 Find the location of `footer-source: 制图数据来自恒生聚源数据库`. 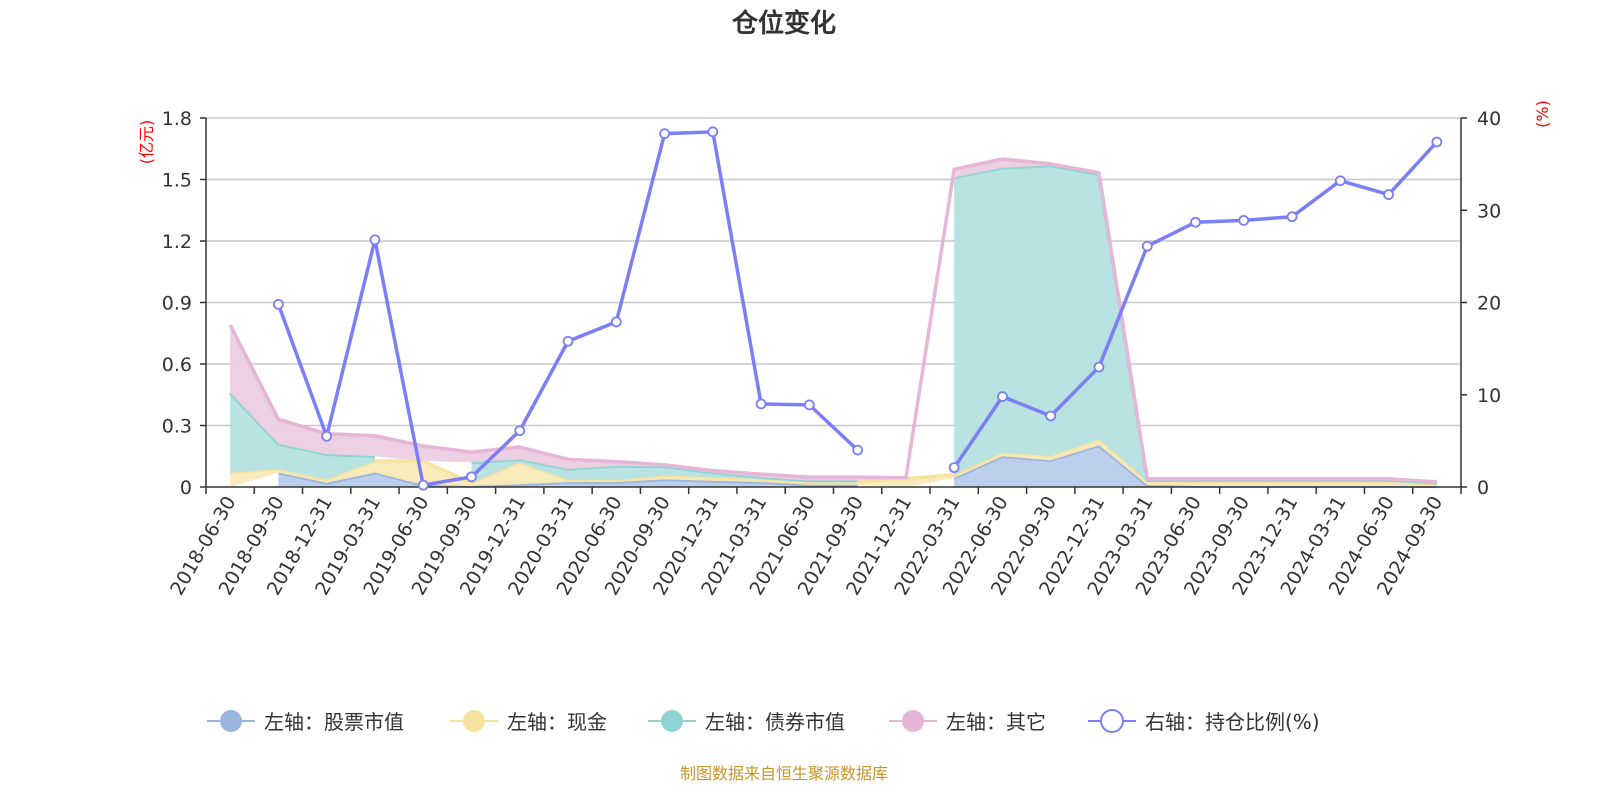

footer-source: 制图数据来自恒生聚源数据库 is located at coordinates (784, 773).